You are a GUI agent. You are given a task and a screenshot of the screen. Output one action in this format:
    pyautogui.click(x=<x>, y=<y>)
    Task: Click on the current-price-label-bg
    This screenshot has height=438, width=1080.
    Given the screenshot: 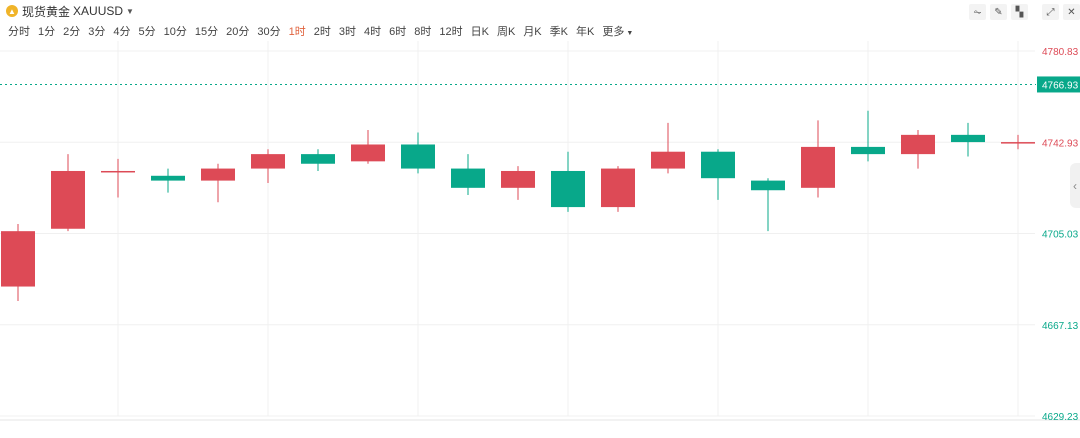 What is the action you would take?
    pyautogui.click(x=1058, y=84)
    